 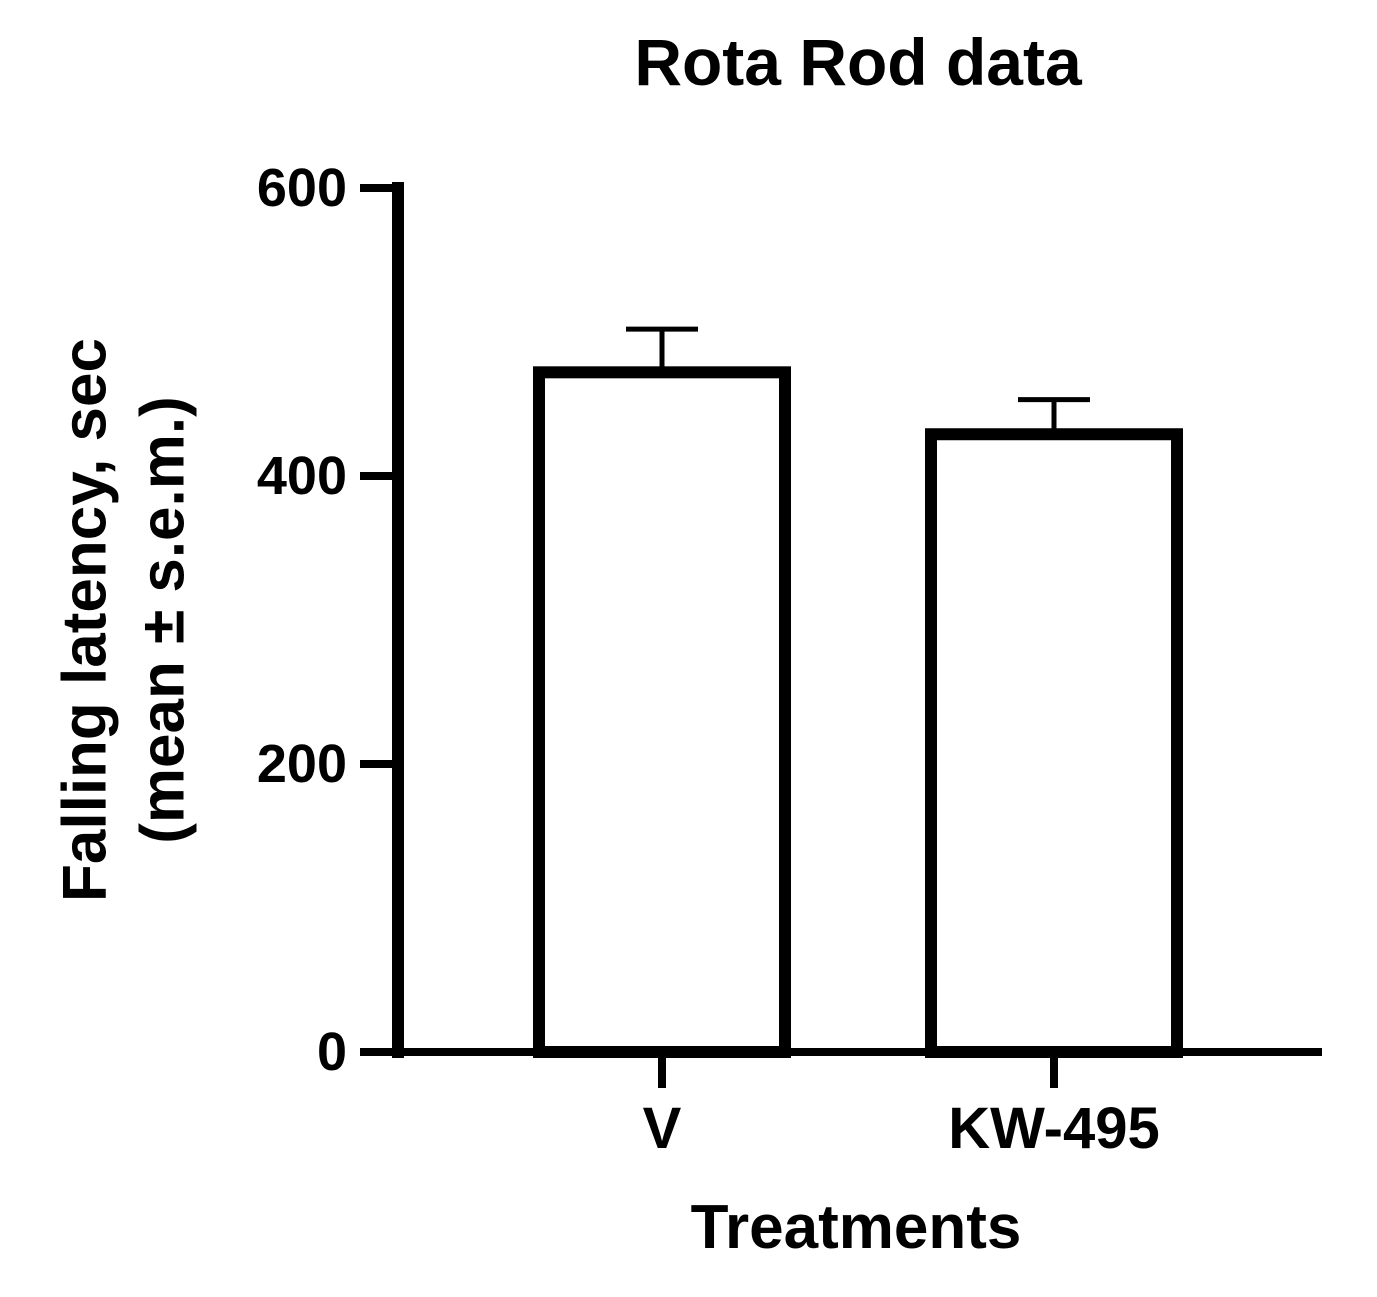 What do you see at coordinates (662, 1128) in the screenshot?
I see `x-tick-label: V` at bounding box center [662, 1128].